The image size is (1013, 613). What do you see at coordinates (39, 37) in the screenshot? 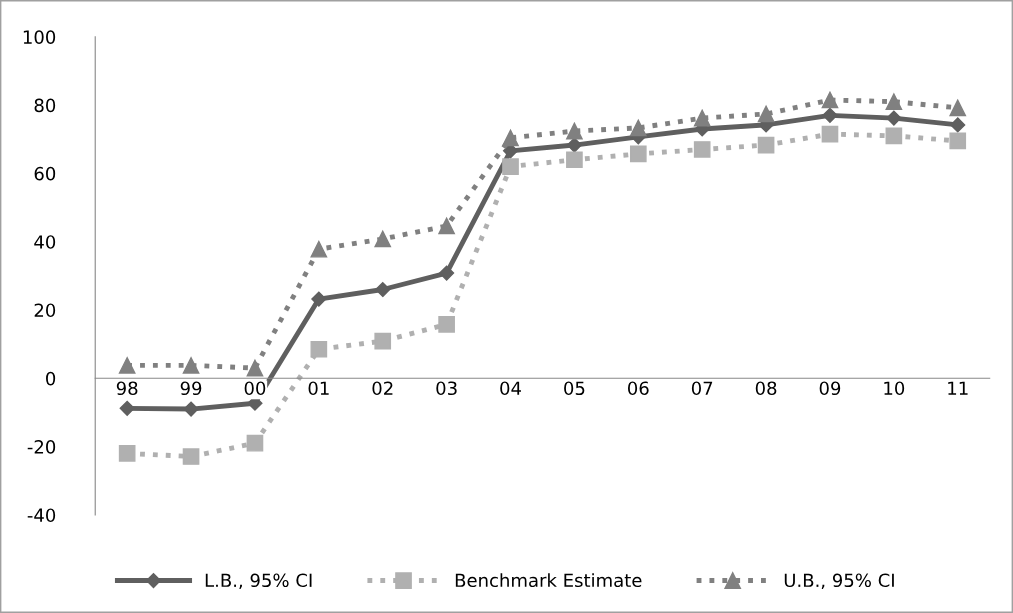
I see `y-tick-label: 100` at bounding box center [39, 37].